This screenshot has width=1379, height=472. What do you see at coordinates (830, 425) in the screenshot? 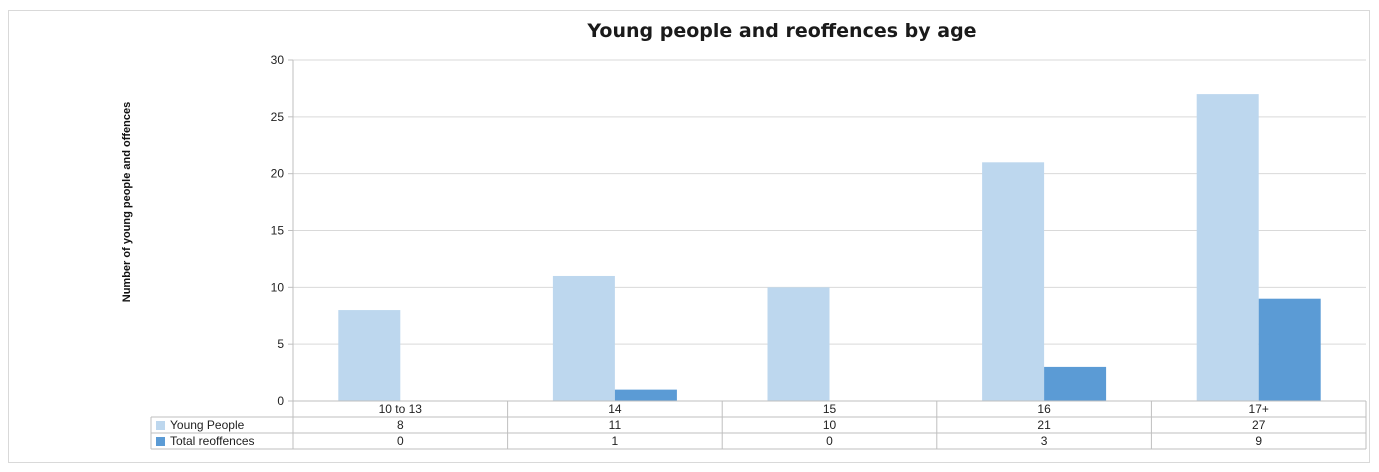
I see `table-cell: 10` at bounding box center [830, 425].